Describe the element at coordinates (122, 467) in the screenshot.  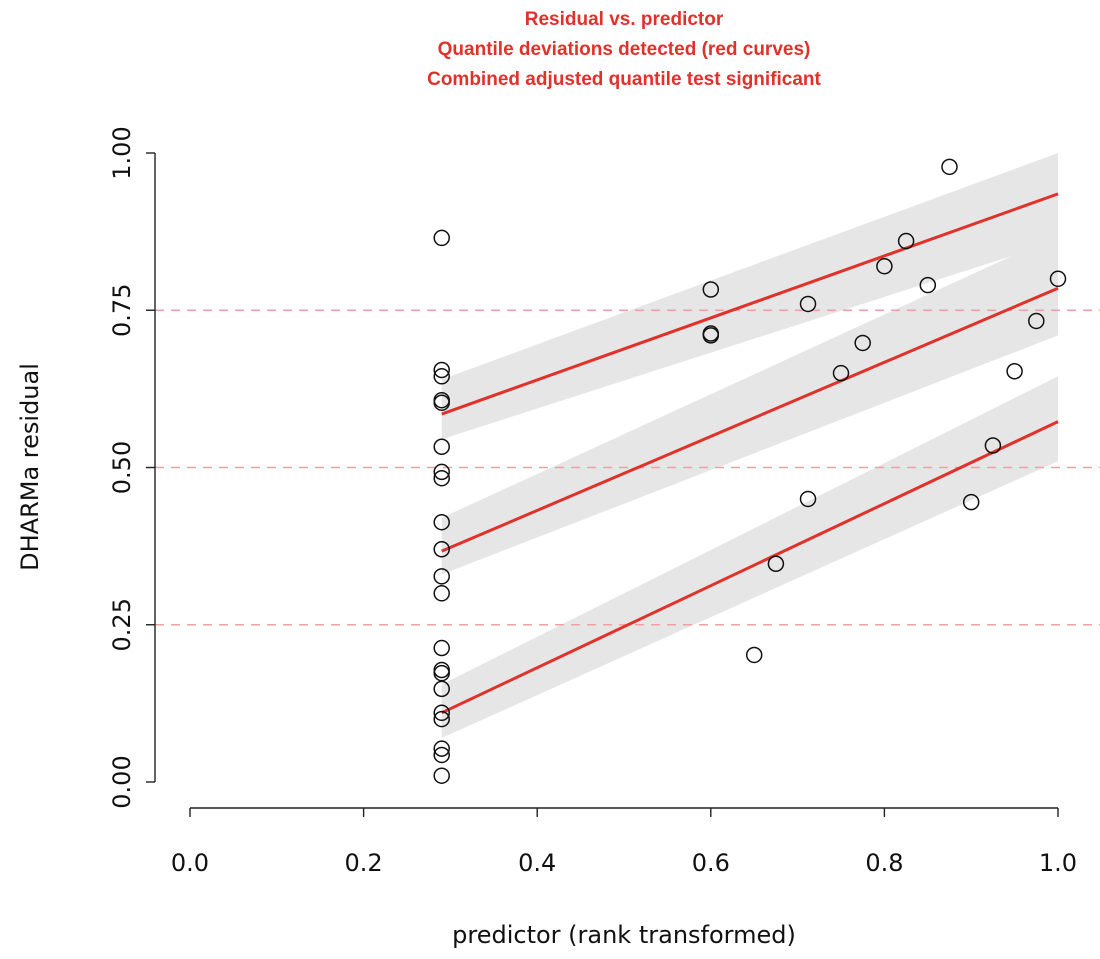
I see `y-tick-label: 0.50` at that location.